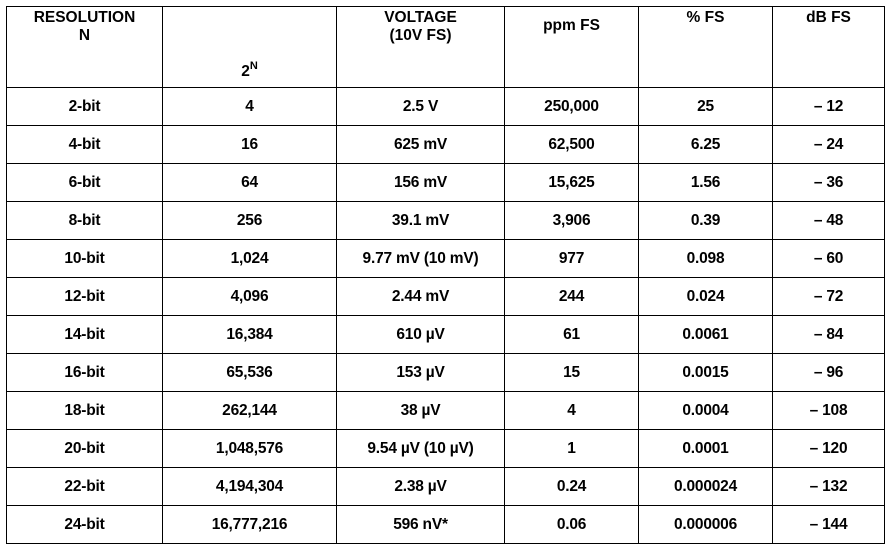  I want to click on cell-resolution-value: 14-bit, so click(84, 334).